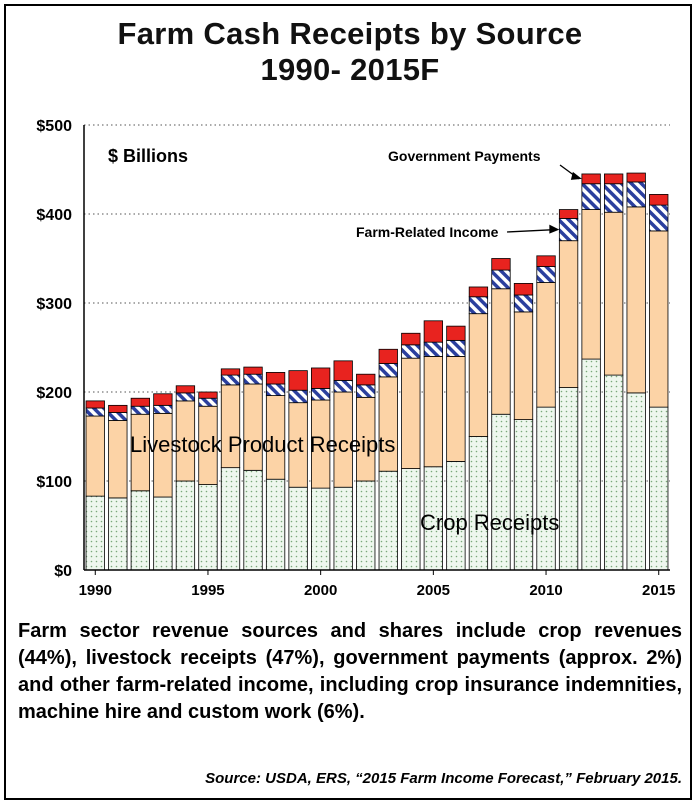 The height and width of the screenshot is (808, 700). Describe the element at coordinates (63, 571) in the screenshot. I see `y-tick-label: $0` at that location.